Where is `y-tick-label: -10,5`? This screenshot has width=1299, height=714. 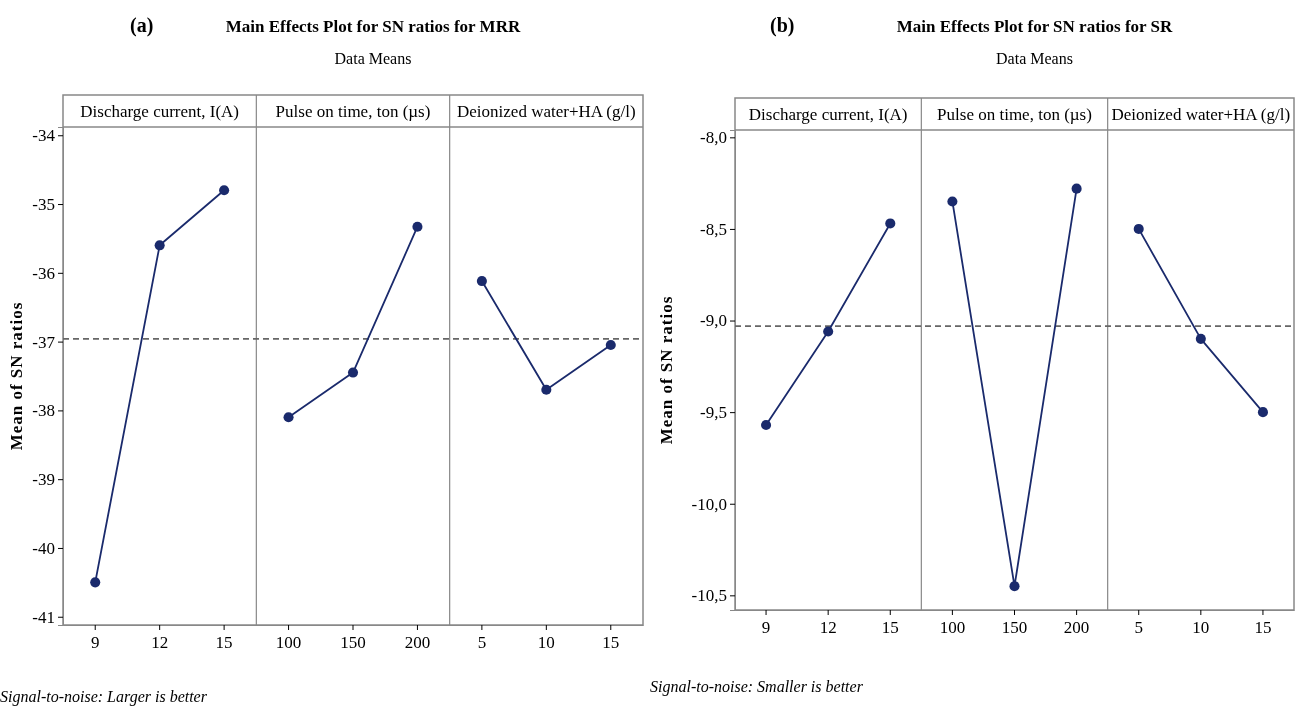 y-tick-label: -10,5 is located at coordinates (709, 596).